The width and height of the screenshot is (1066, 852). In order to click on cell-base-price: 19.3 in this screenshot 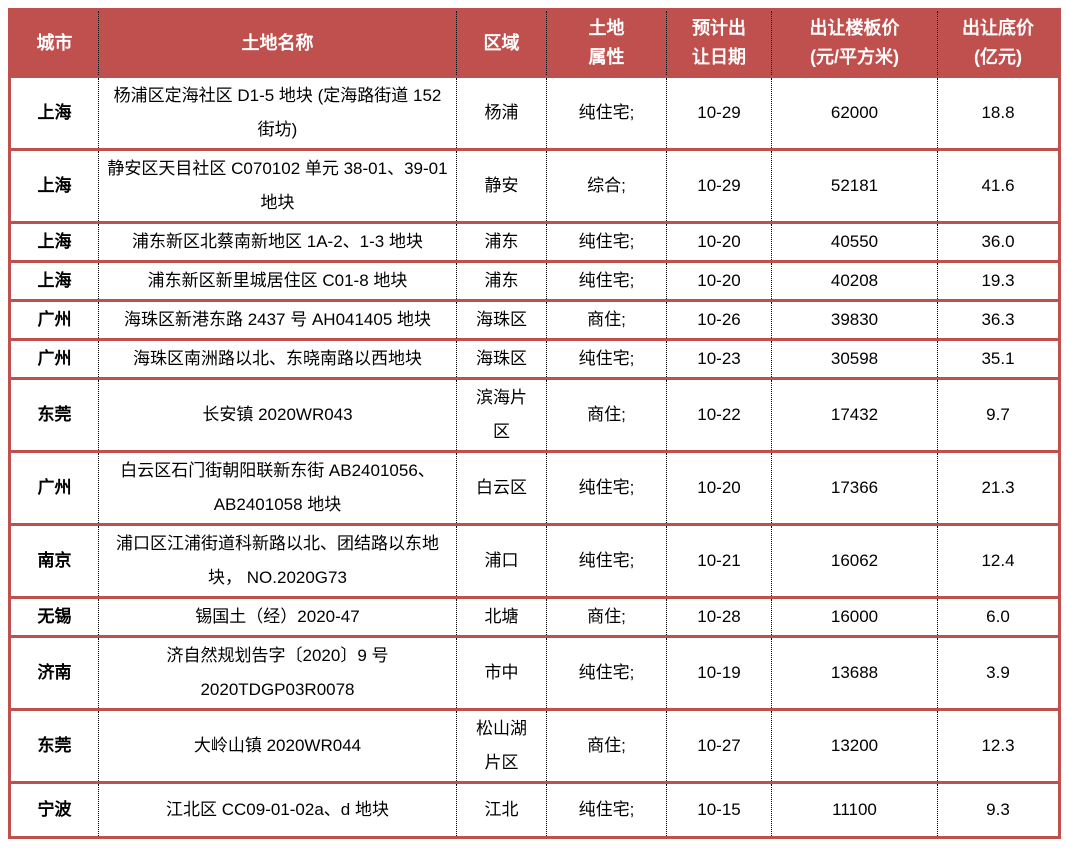, I will do `click(998, 281)`.